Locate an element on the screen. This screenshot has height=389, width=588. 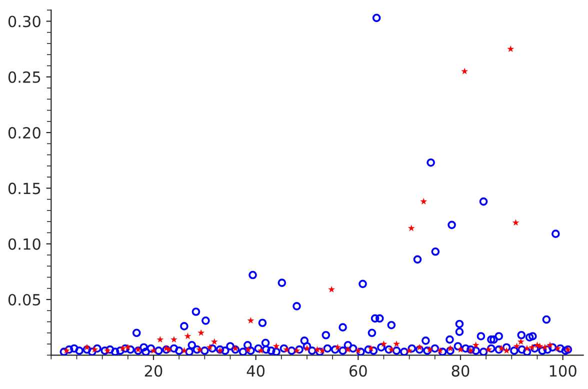
y-tick-label: 0.30 is located at coordinates (24, 22).